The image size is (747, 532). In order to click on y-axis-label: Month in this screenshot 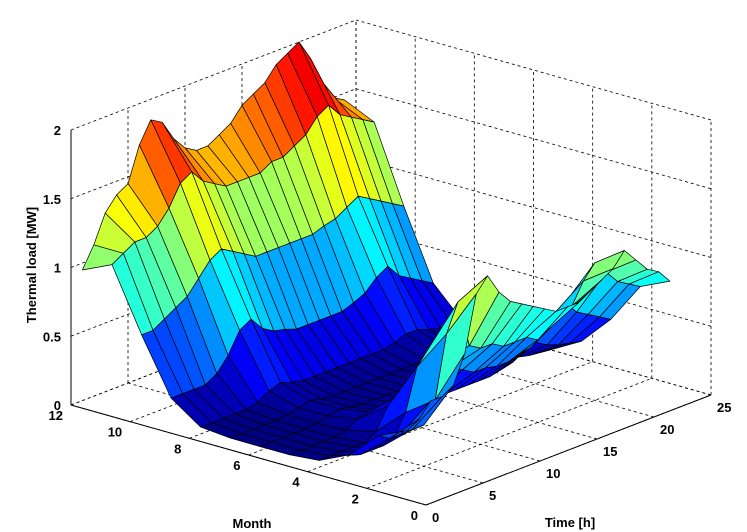, I will do `click(252, 523)`.